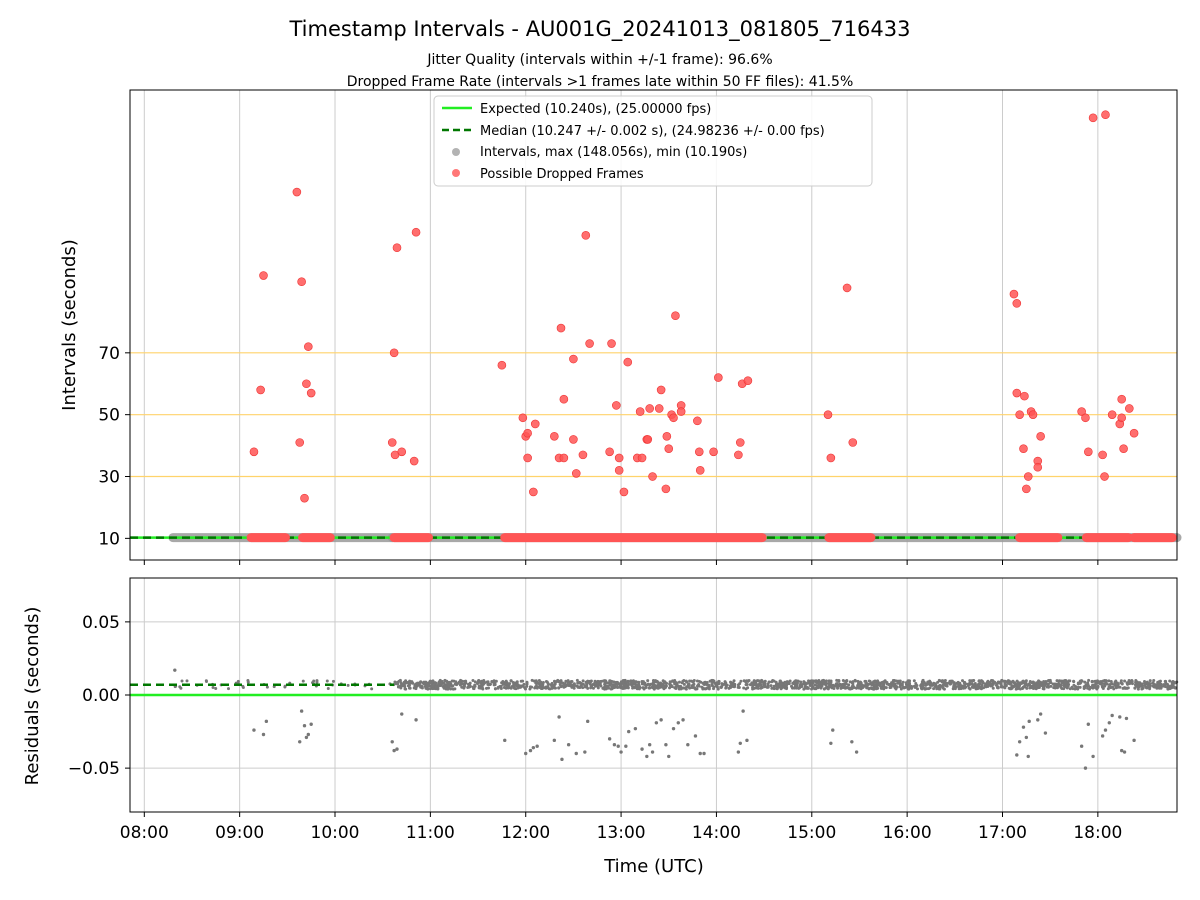 Image resolution: width=1200 pixels, height=900 pixels. I want to click on top-y-tick-label: 30, so click(109, 478).